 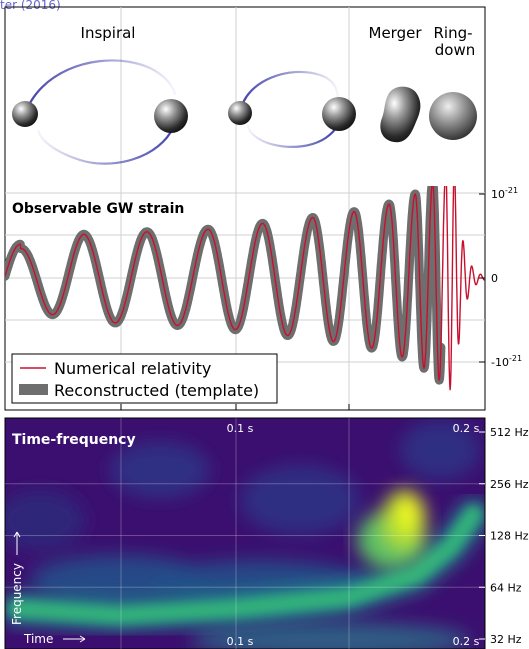 What do you see at coordinates (466, 641) in the screenshot?
I see `spectrogram-x-tick-0.2-bottom: 0.2 s` at bounding box center [466, 641].